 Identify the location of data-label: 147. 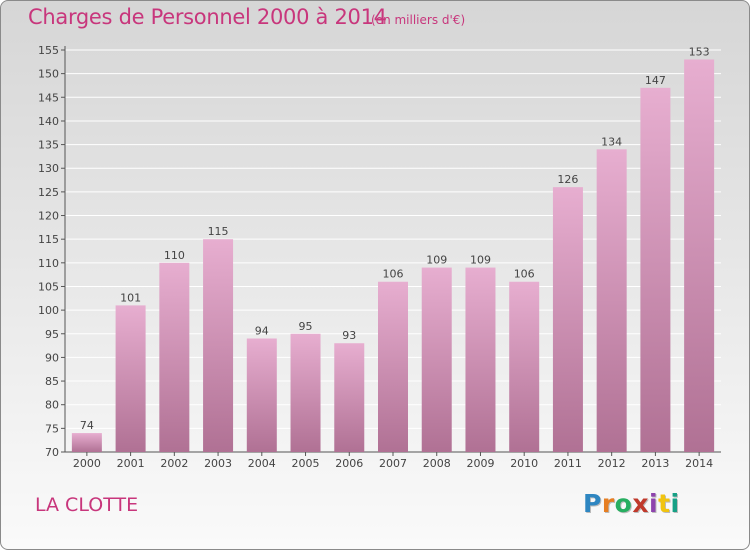
(655, 80).